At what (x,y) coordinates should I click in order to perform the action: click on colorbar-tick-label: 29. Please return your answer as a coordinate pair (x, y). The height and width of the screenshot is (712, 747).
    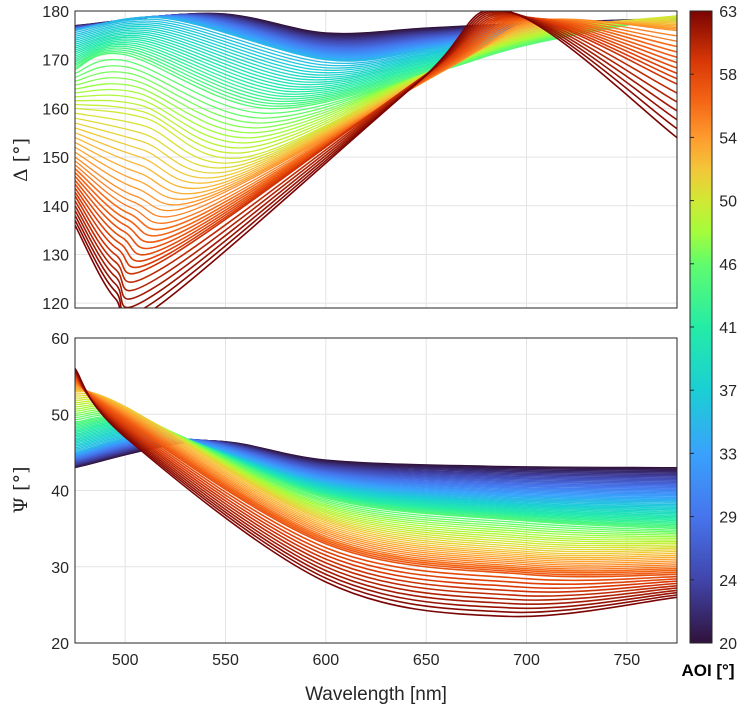
    Looking at the image, I should click on (728, 518).